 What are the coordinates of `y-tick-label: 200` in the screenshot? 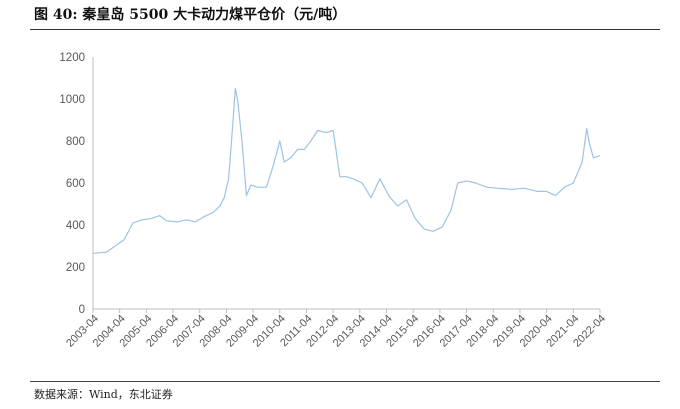 It's located at (75, 268).